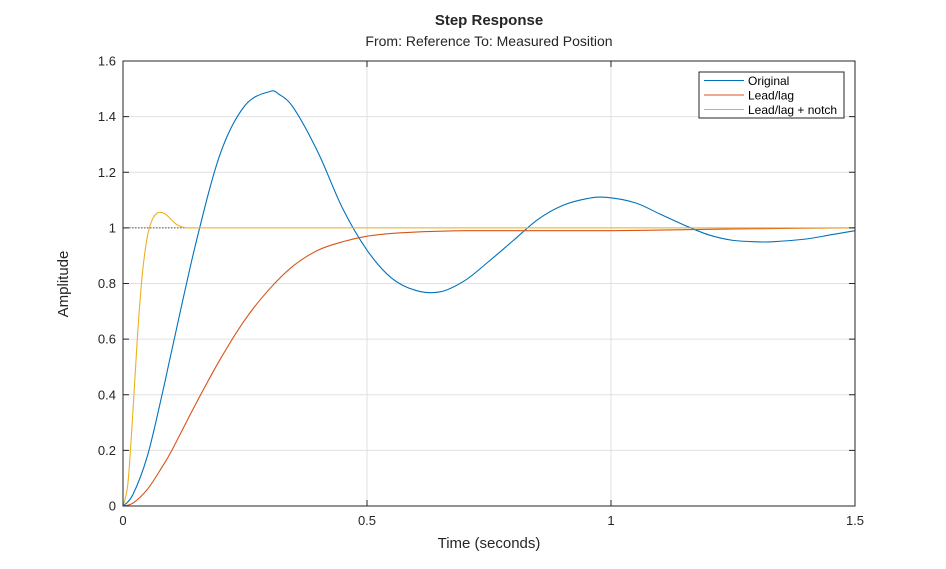  I want to click on legend-label-leadlag: Lead/lag, so click(771, 96).